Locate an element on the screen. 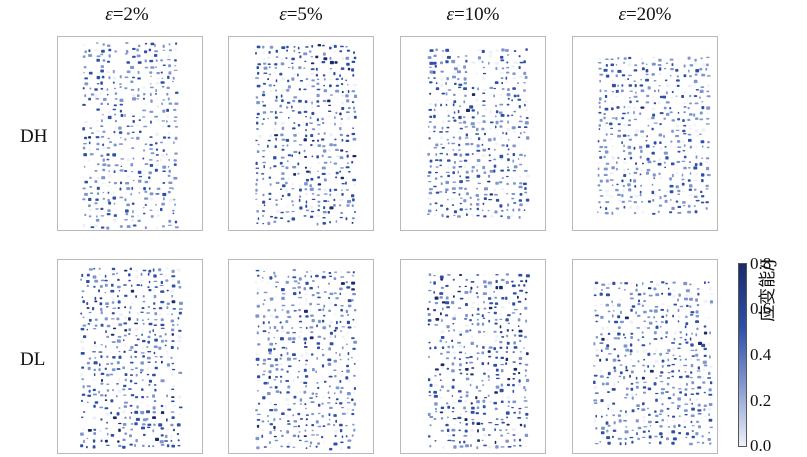  strain-field-plot is located at coordinates (306, 360).